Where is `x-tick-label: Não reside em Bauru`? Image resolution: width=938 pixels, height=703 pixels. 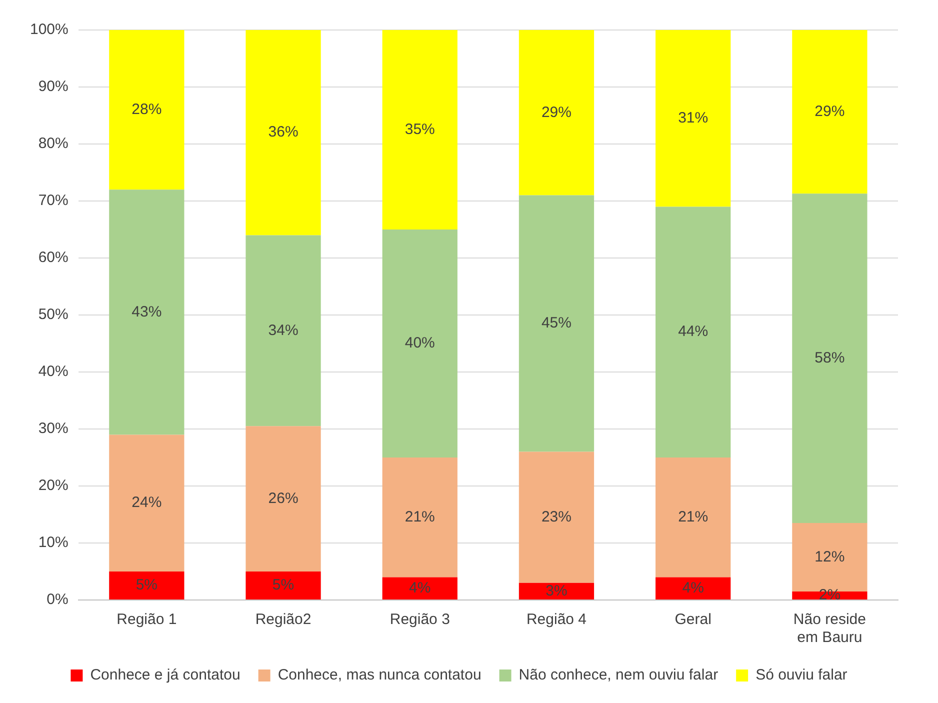
x-tick-label: Não reside em Bauru is located at coordinates (829, 628).